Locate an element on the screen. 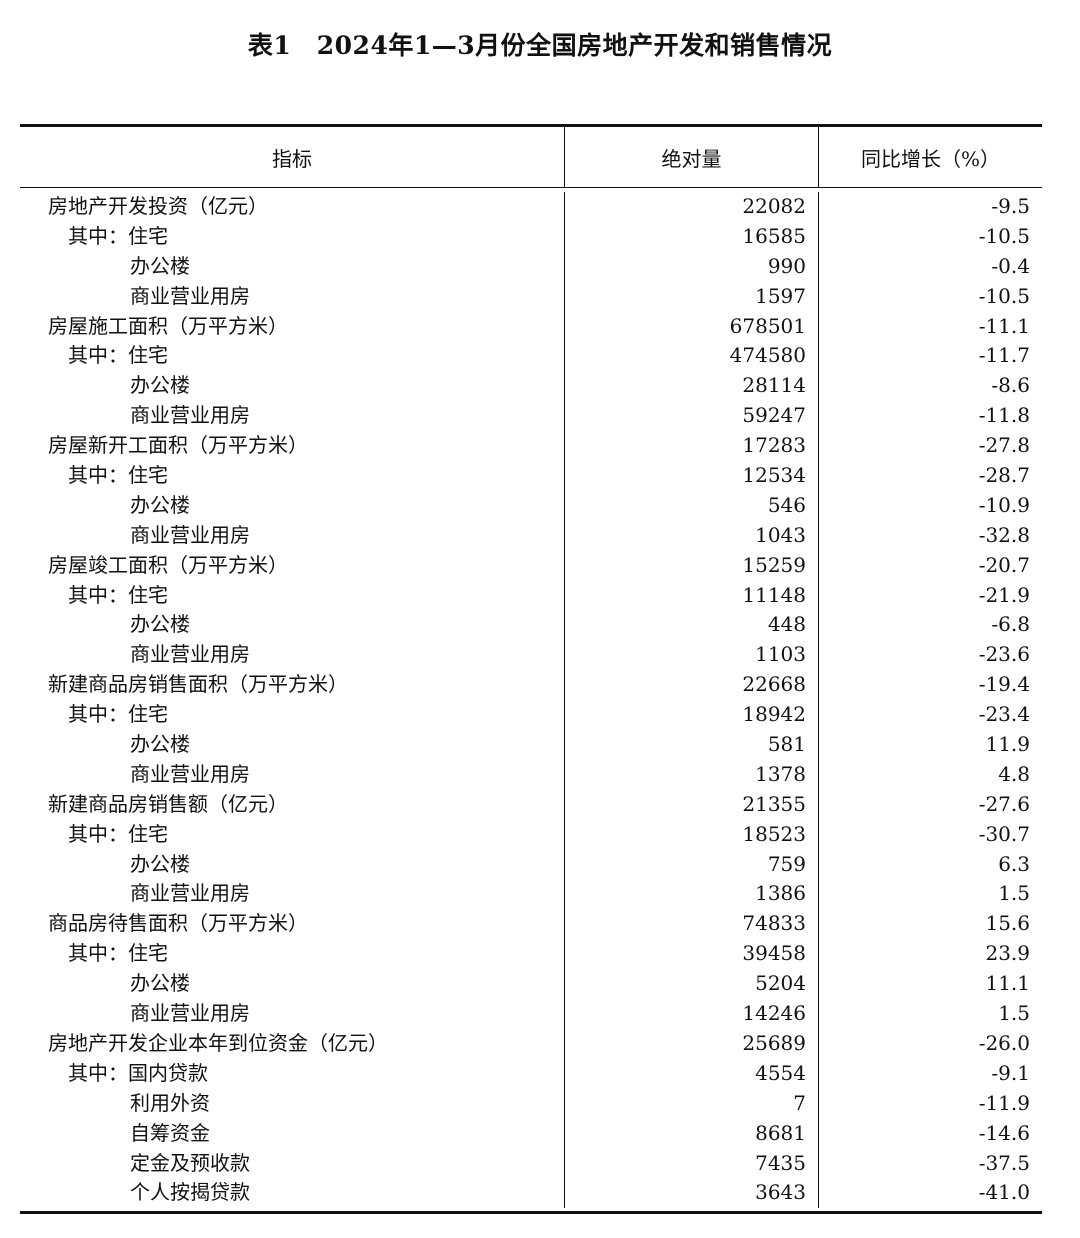 Image resolution: width=1080 pixels, height=1238 pixels. table-row: 其中：住宅 18942 -23.4 is located at coordinates (531, 715).